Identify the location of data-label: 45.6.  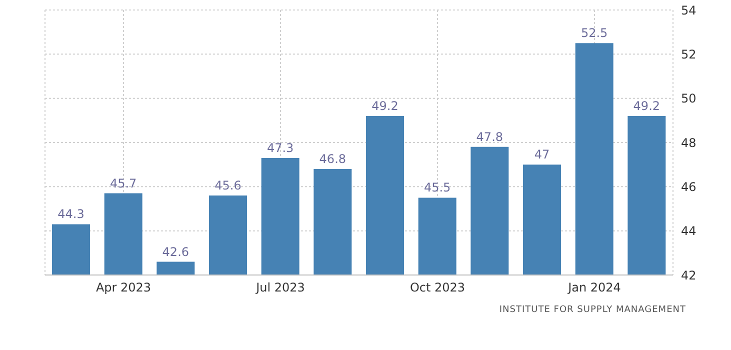
(228, 185).